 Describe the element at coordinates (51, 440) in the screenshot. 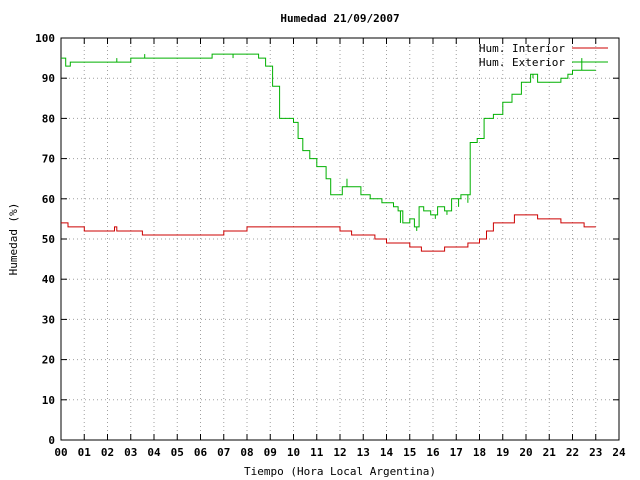

I see `y-tick-label: 0` at that location.